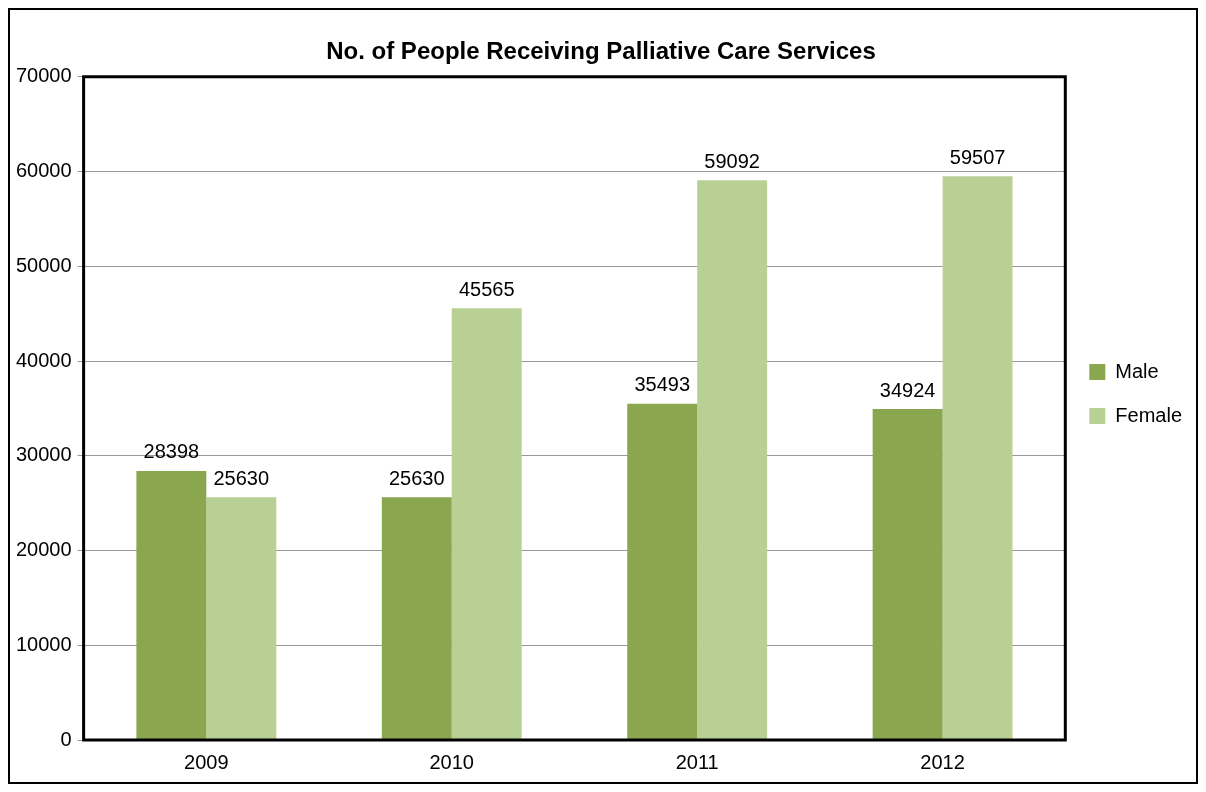  I want to click on x-tick-label: 2010, so click(451, 761).